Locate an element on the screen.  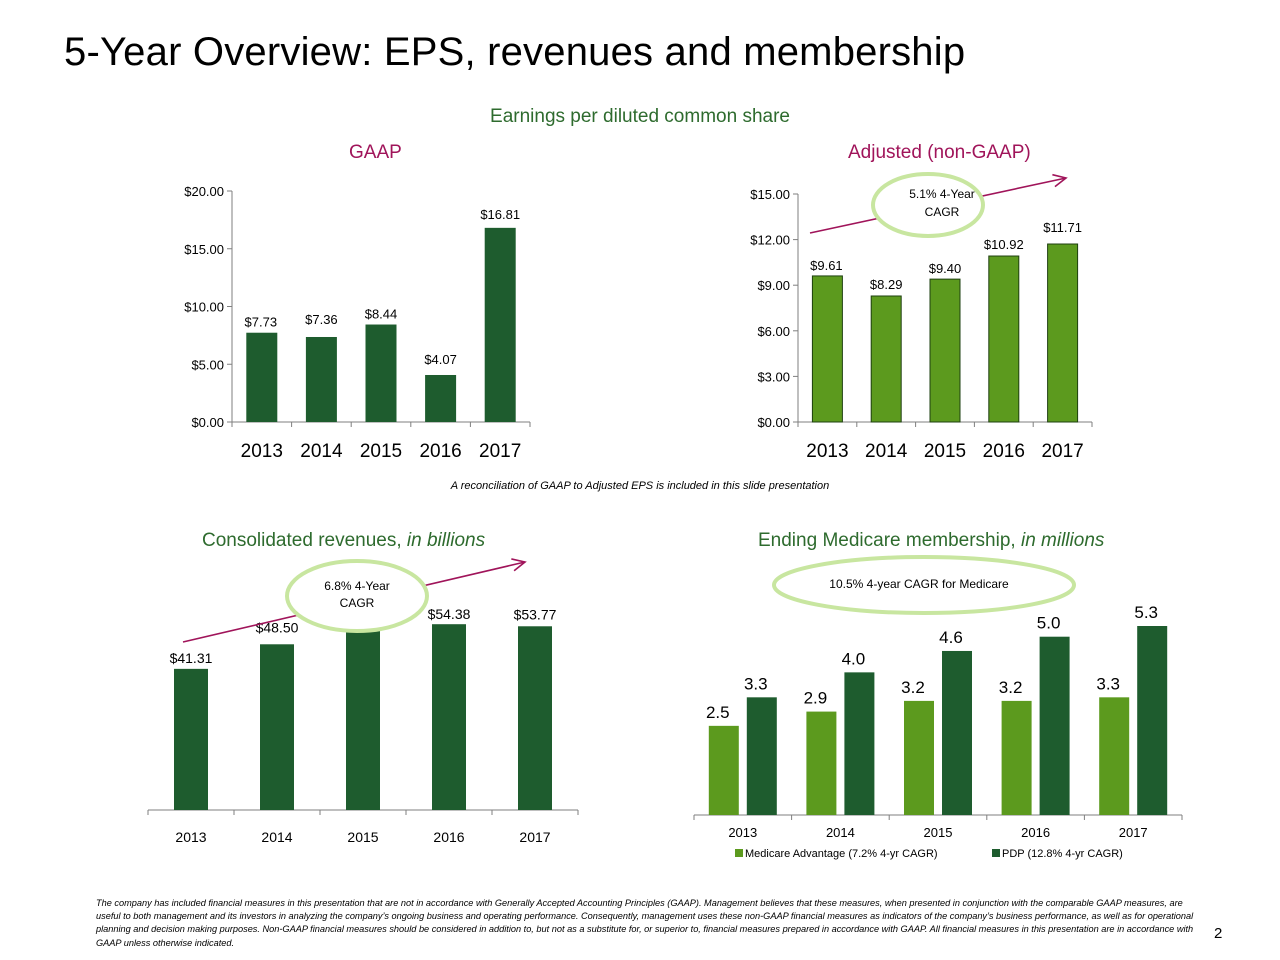
adjusted-data-label: $11.71 is located at coordinates (1062, 227).